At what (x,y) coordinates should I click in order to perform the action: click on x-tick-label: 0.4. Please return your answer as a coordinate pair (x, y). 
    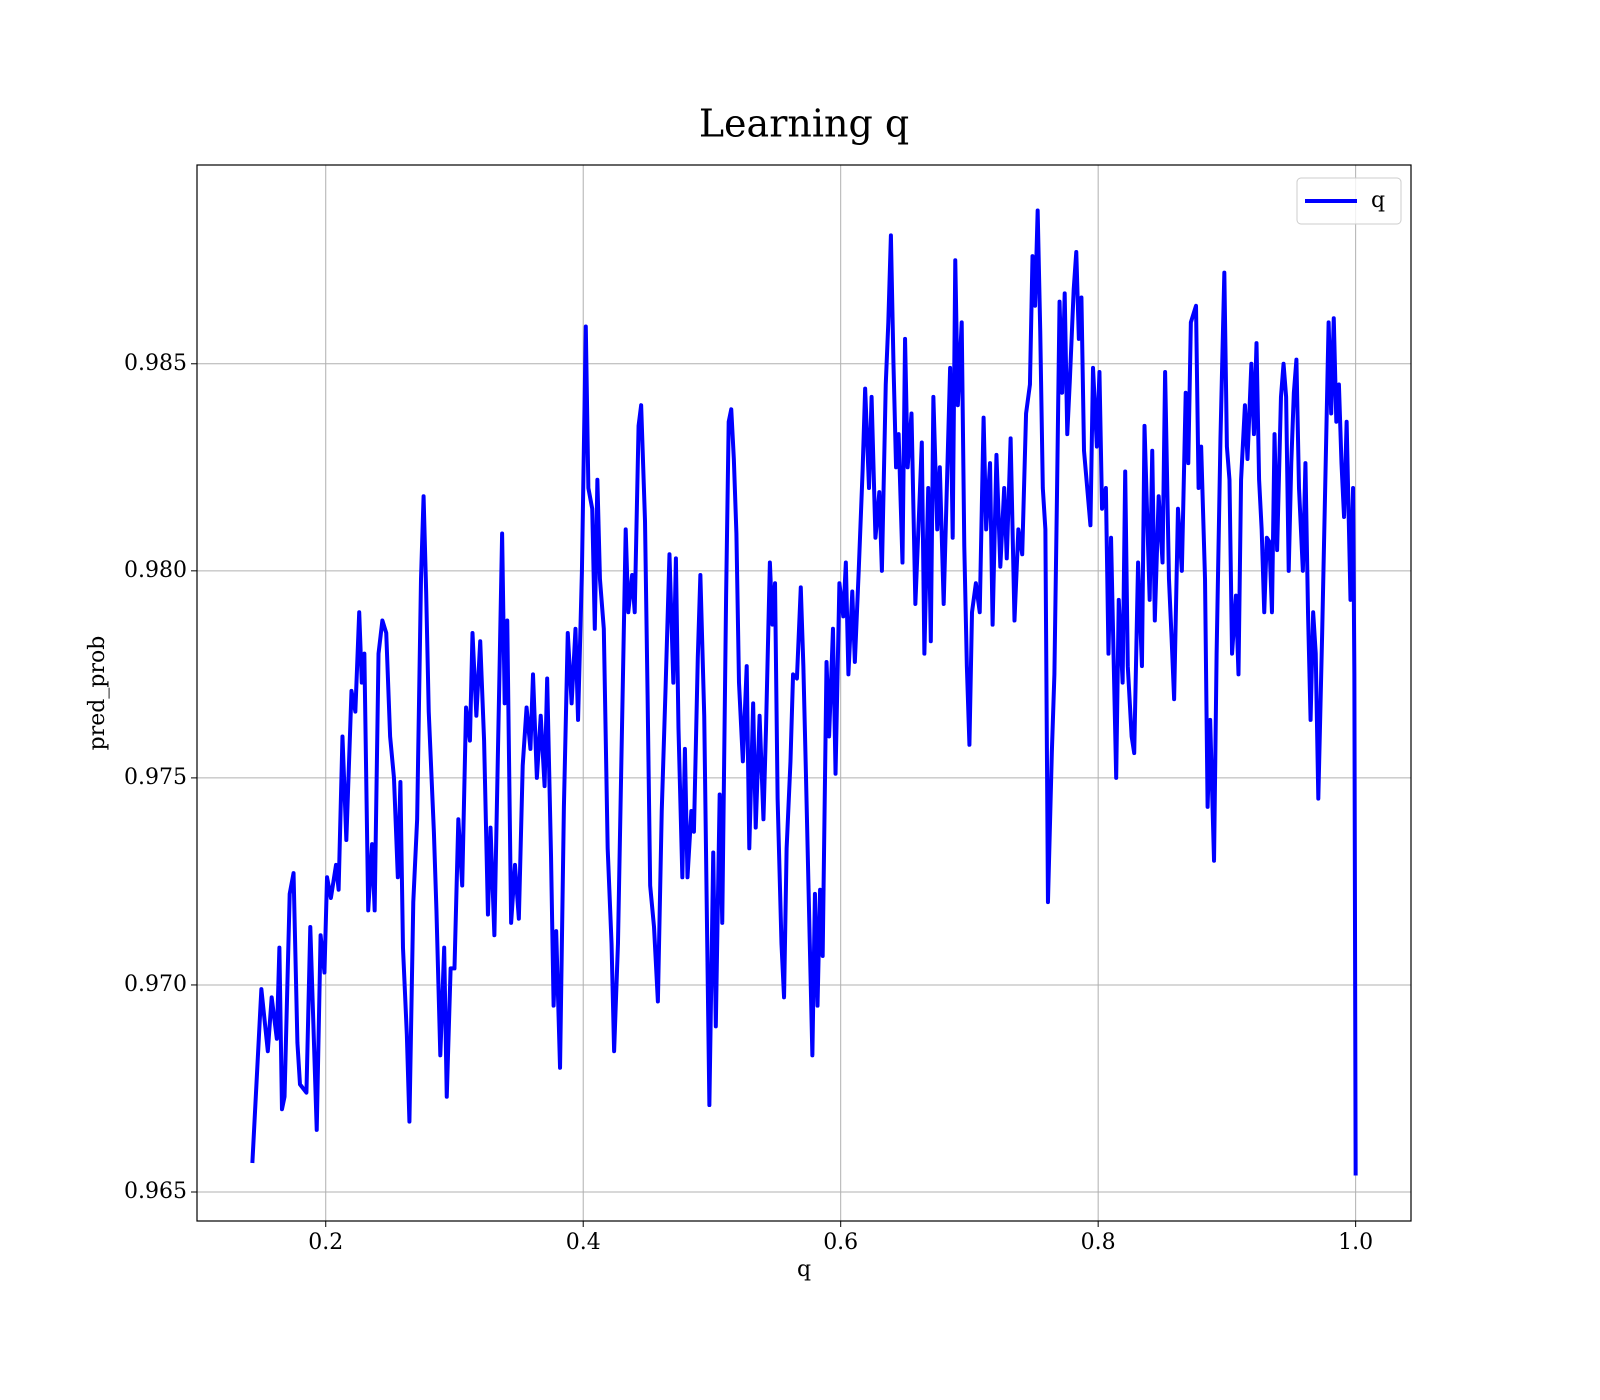
    Looking at the image, I should click on (583, 1242).